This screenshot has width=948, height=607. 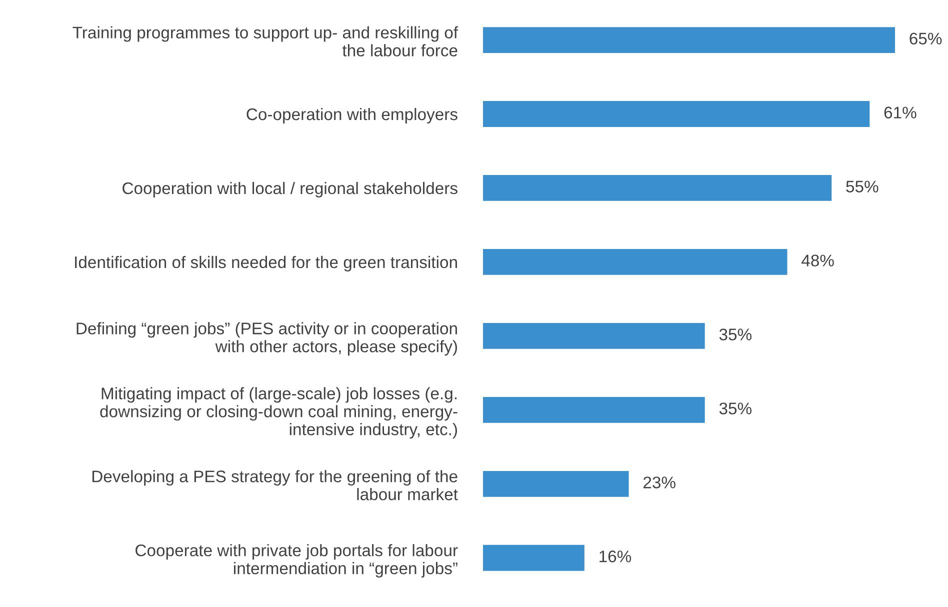 I want to click on data-label: 23%, so click(x=660, y=482).